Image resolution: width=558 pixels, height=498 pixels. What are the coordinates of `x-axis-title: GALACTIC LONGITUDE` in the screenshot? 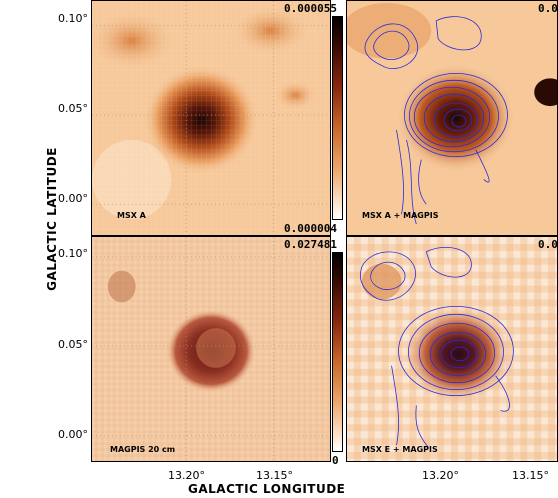 It's located at (267, 489).